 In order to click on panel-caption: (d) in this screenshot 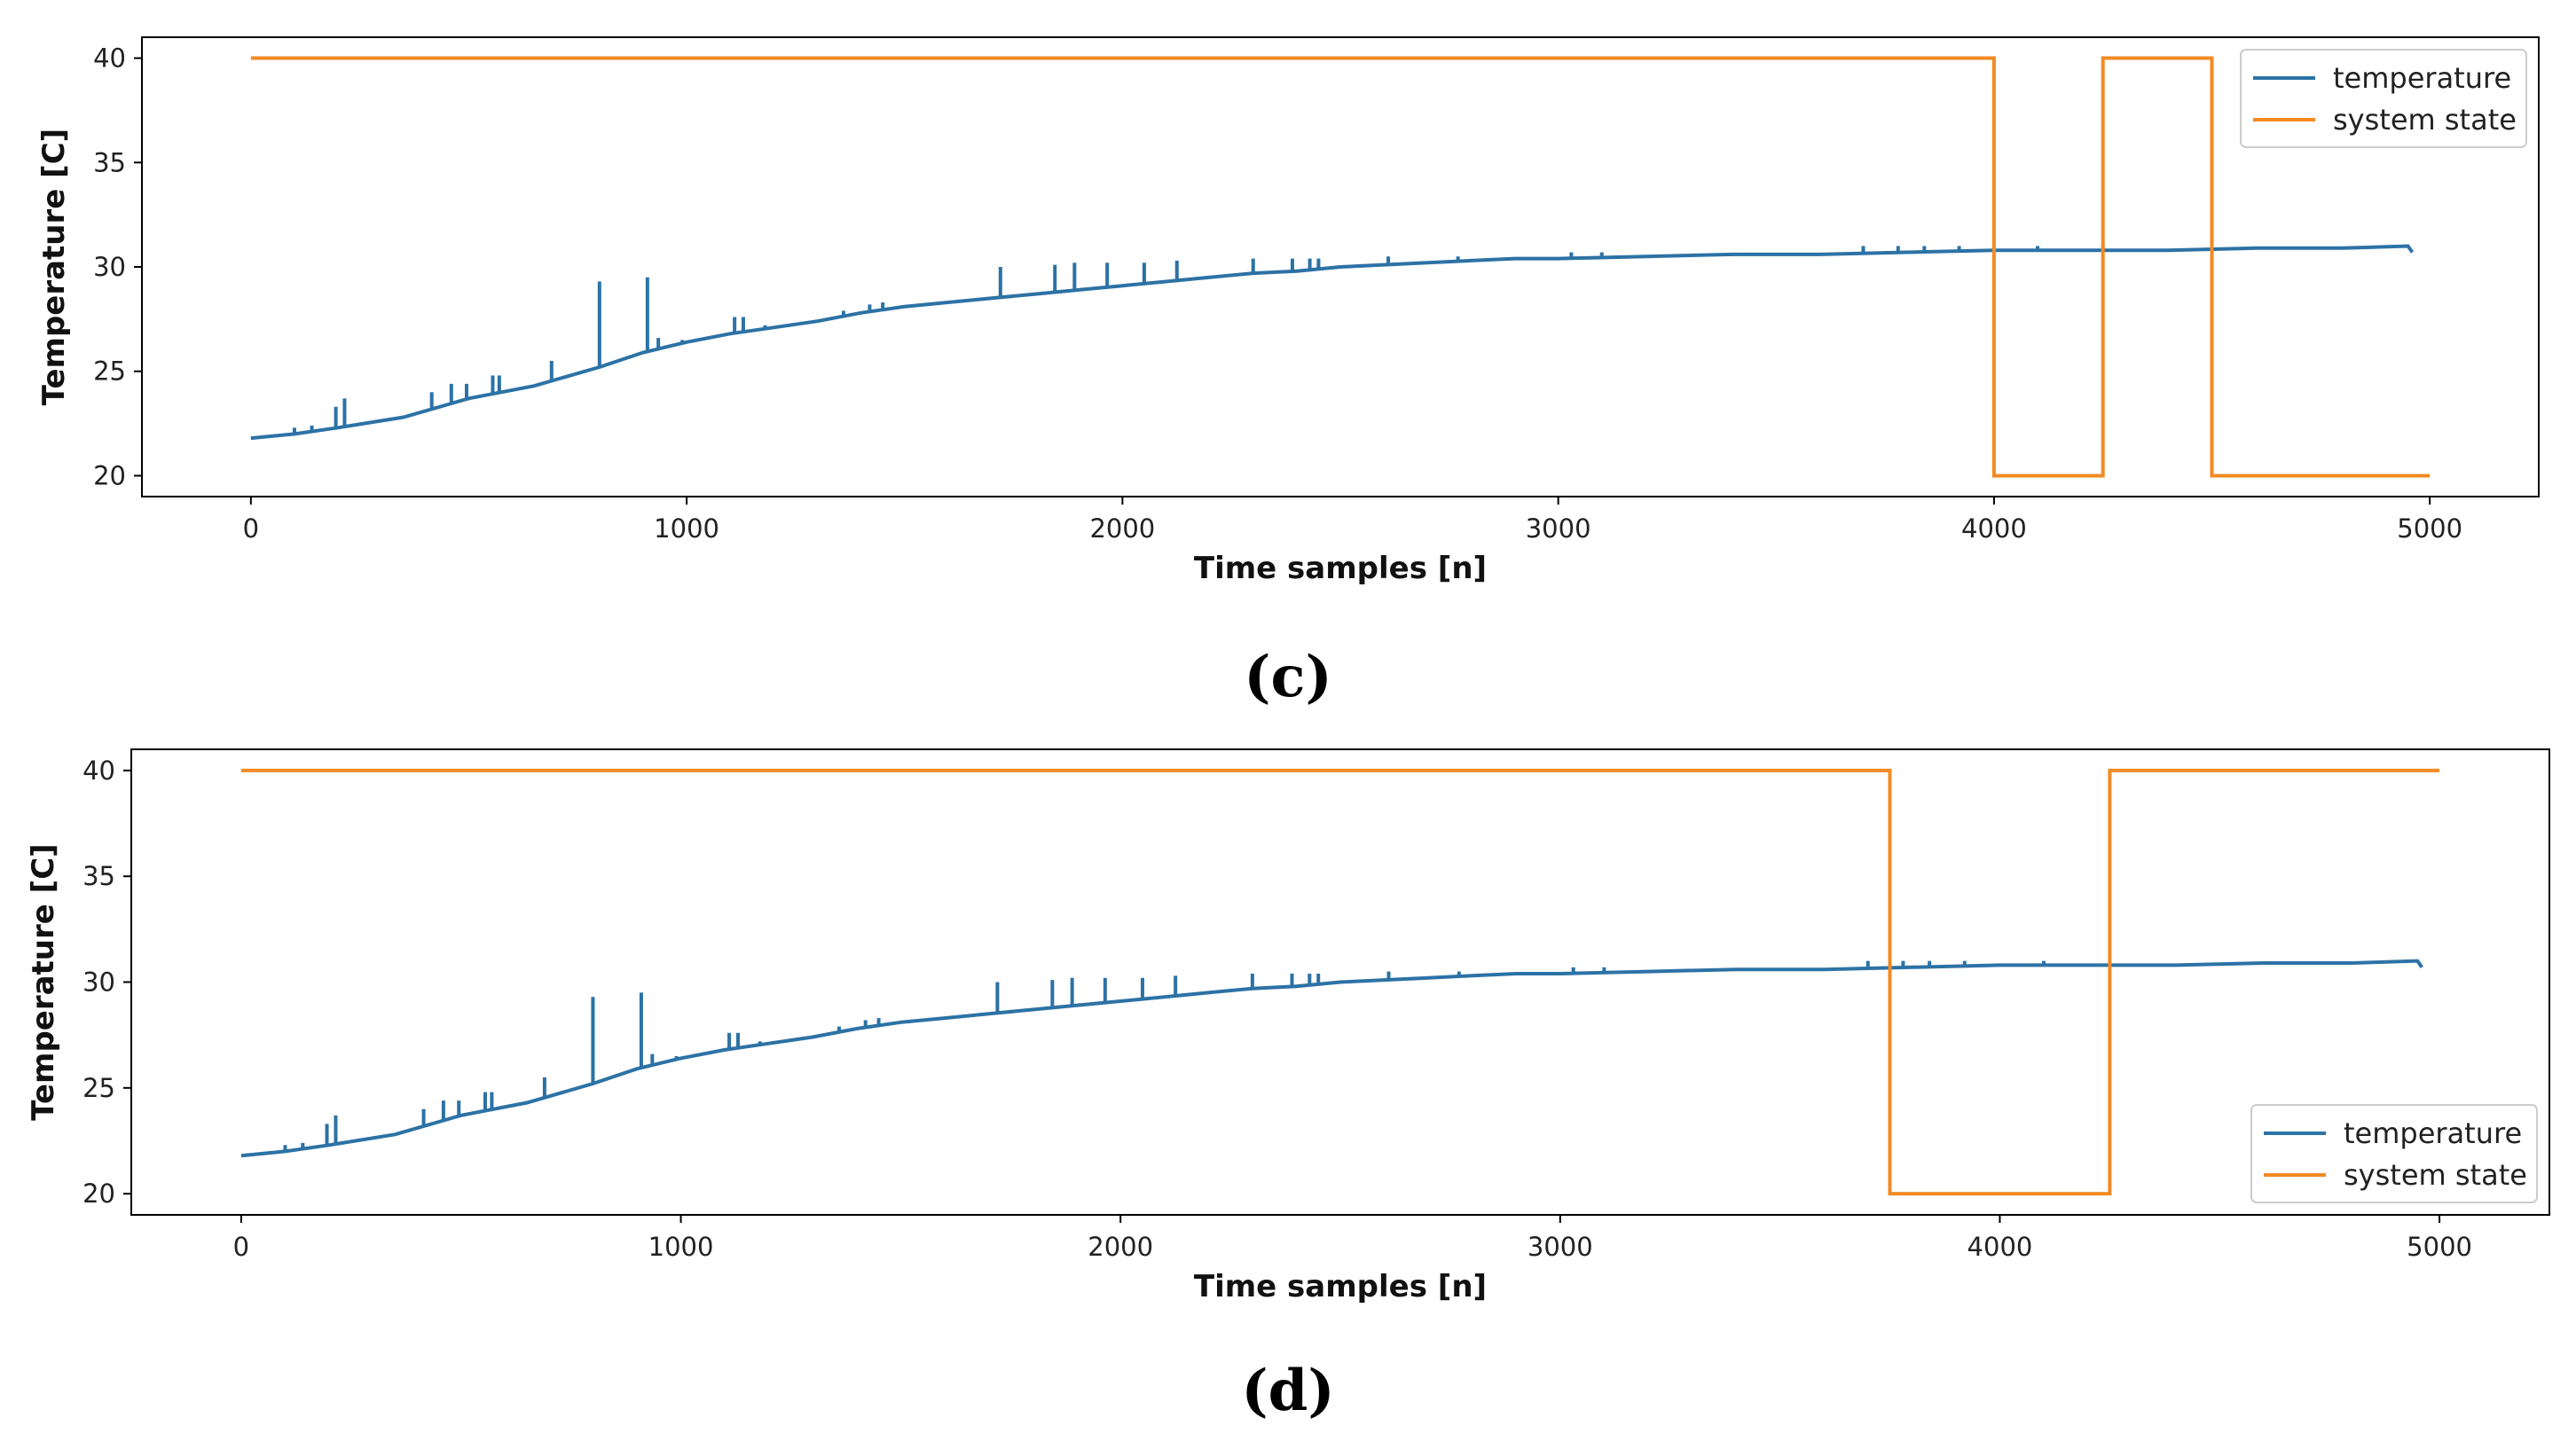, I will do `click(1287, 1391)`.